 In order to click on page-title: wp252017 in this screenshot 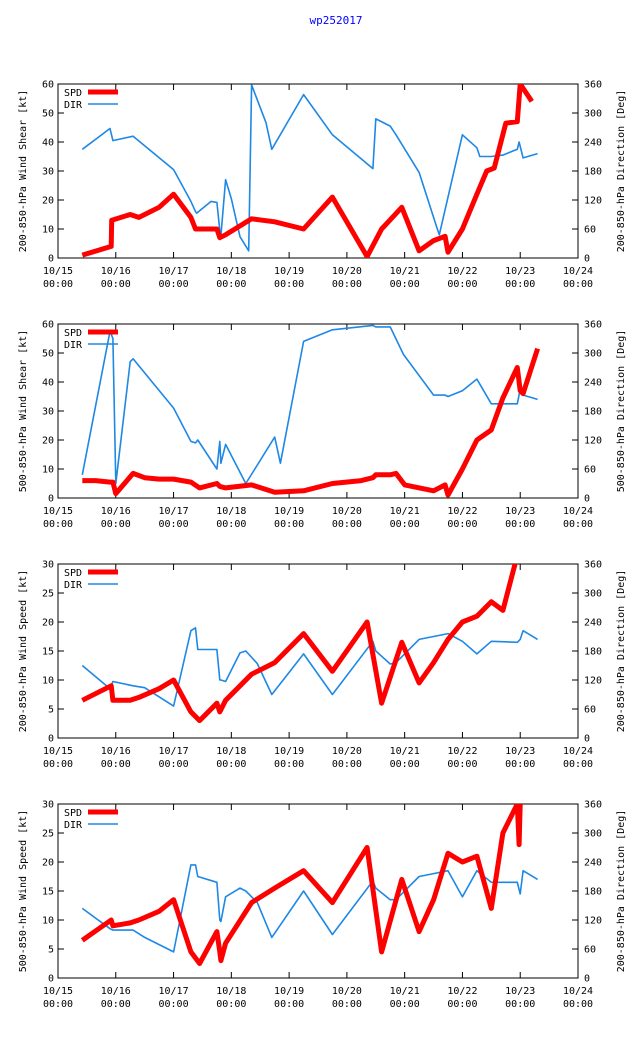, I will do `click(336, 20)`.